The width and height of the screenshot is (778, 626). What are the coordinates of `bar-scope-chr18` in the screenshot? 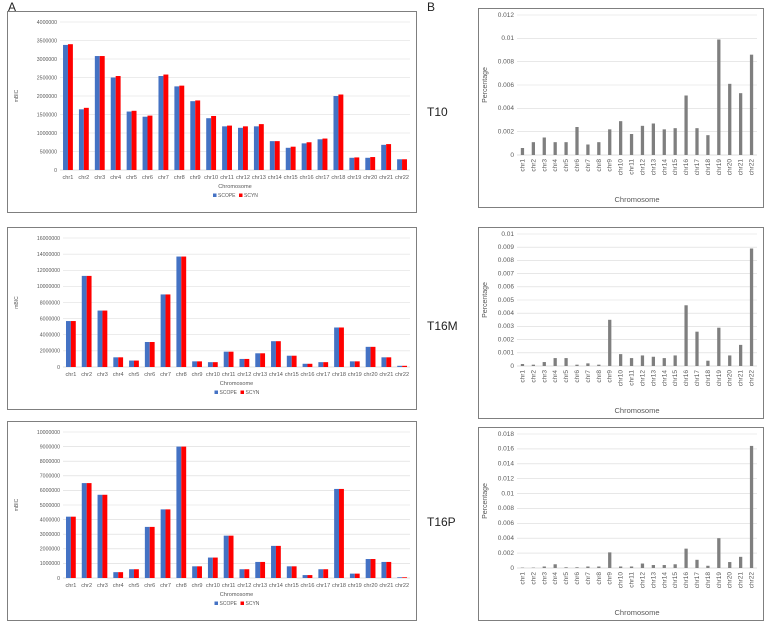 It's located at (337, 533).